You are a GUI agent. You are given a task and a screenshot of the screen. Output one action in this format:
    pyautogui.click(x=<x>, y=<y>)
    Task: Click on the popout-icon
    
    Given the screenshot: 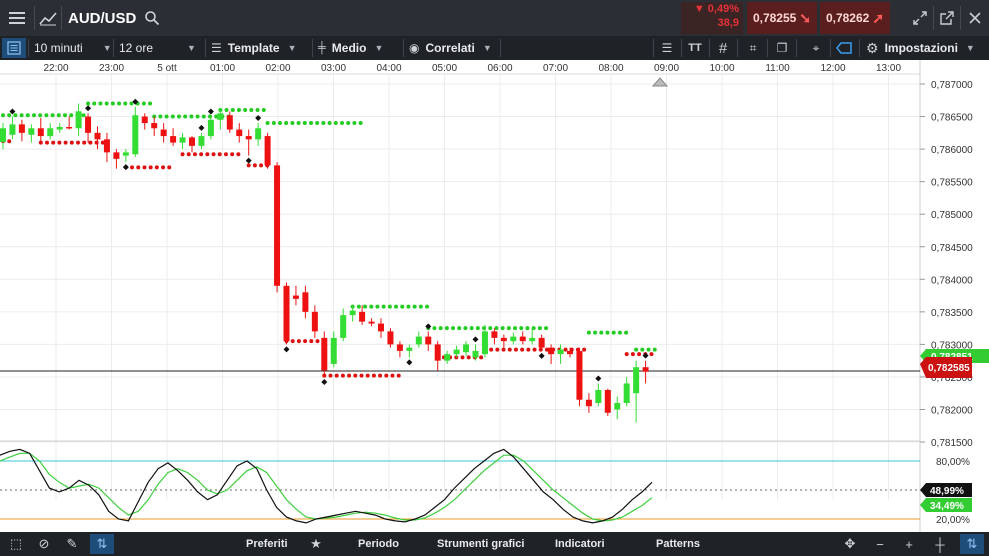 What is the action you would take?
    pyautogui.click(x=947, y=18)
    